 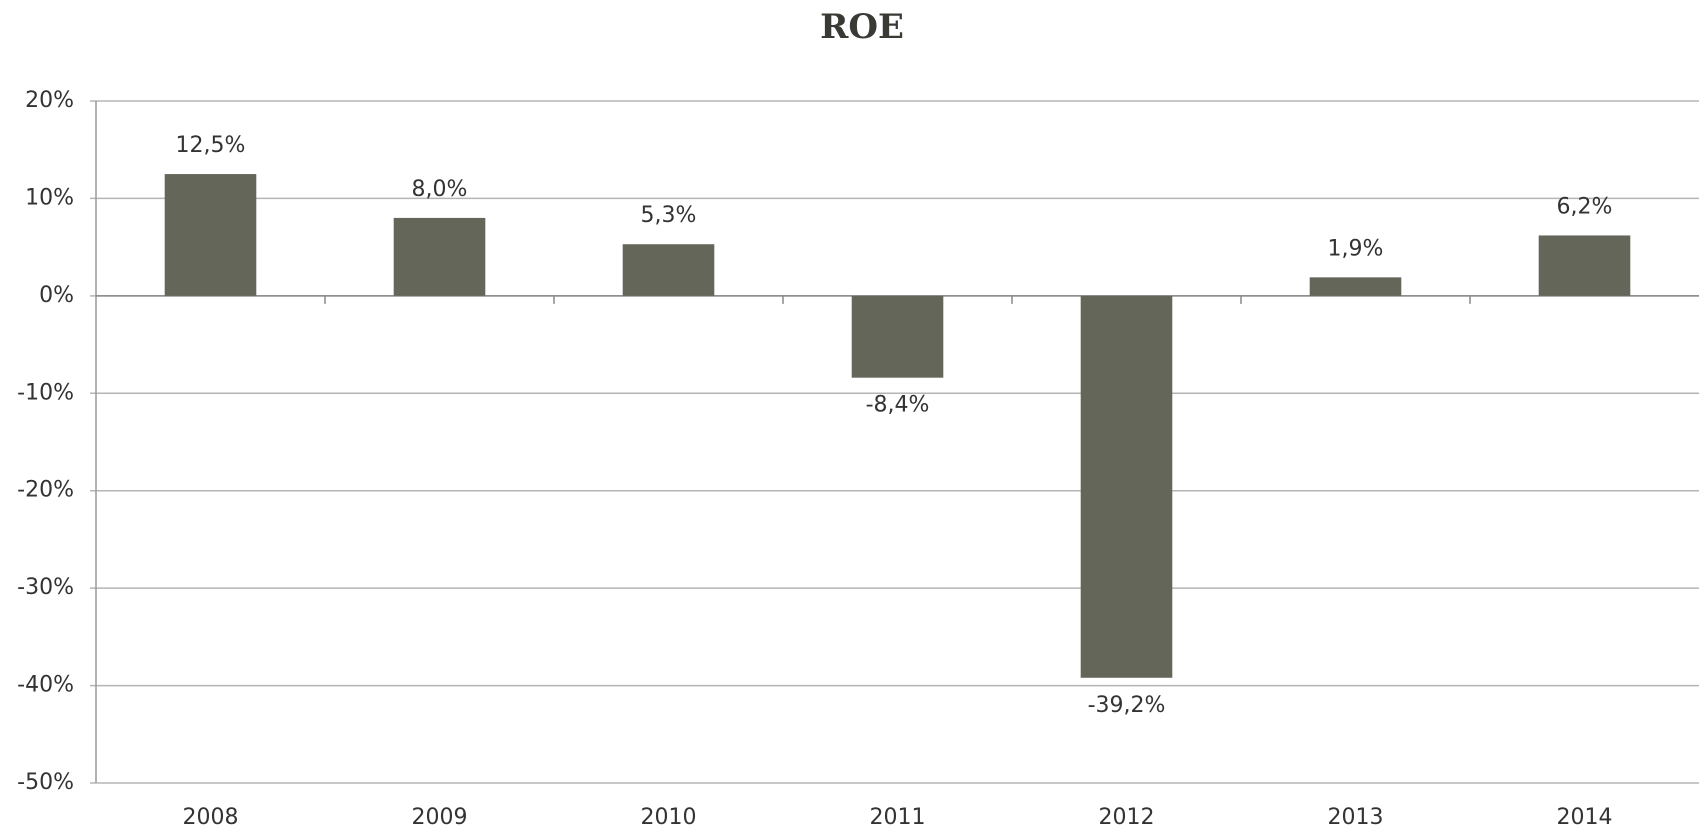 What do you see at coordinates (49, 100) in the screenshot?
I see `y-tick-label: 20%` at bounding box center [49, 100].